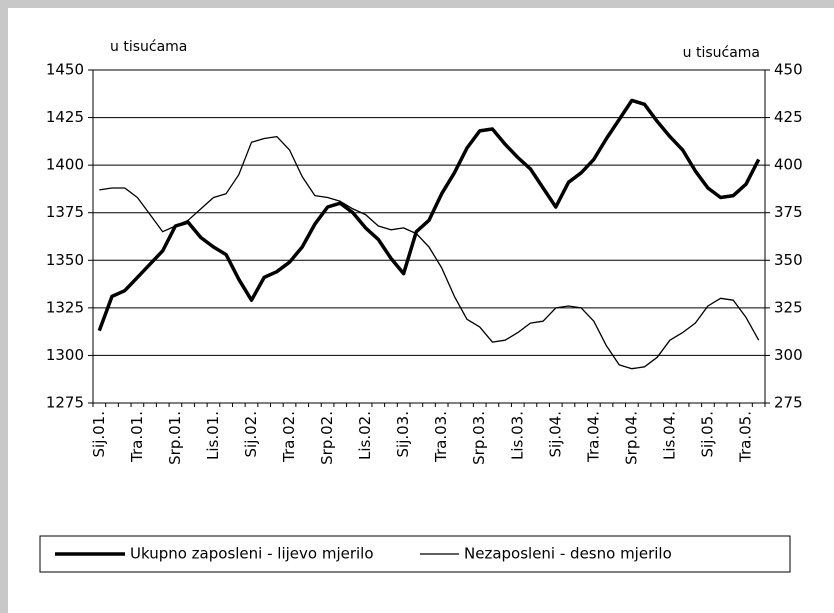 This screenshot has width=834, height=613. Describe the element at coordinates (65, 70) in the screenshot. I see `y-tick-label: 1450` at that location.